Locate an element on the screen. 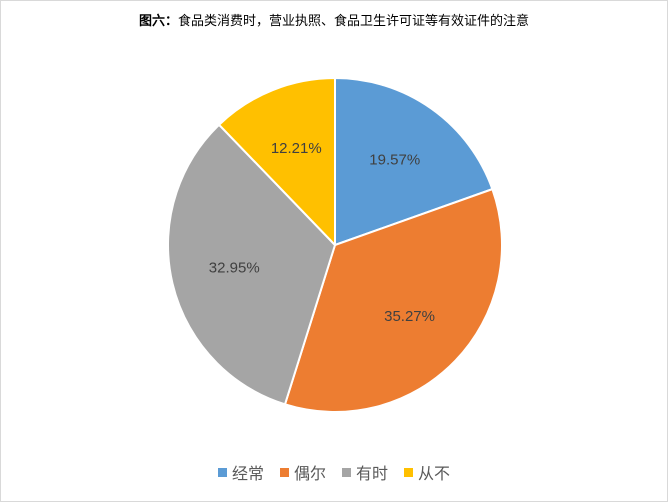 Image resolution: width=668 pixels, height=502 pixels. data-label-2: 35.27% is located at coordinates (409, 316).